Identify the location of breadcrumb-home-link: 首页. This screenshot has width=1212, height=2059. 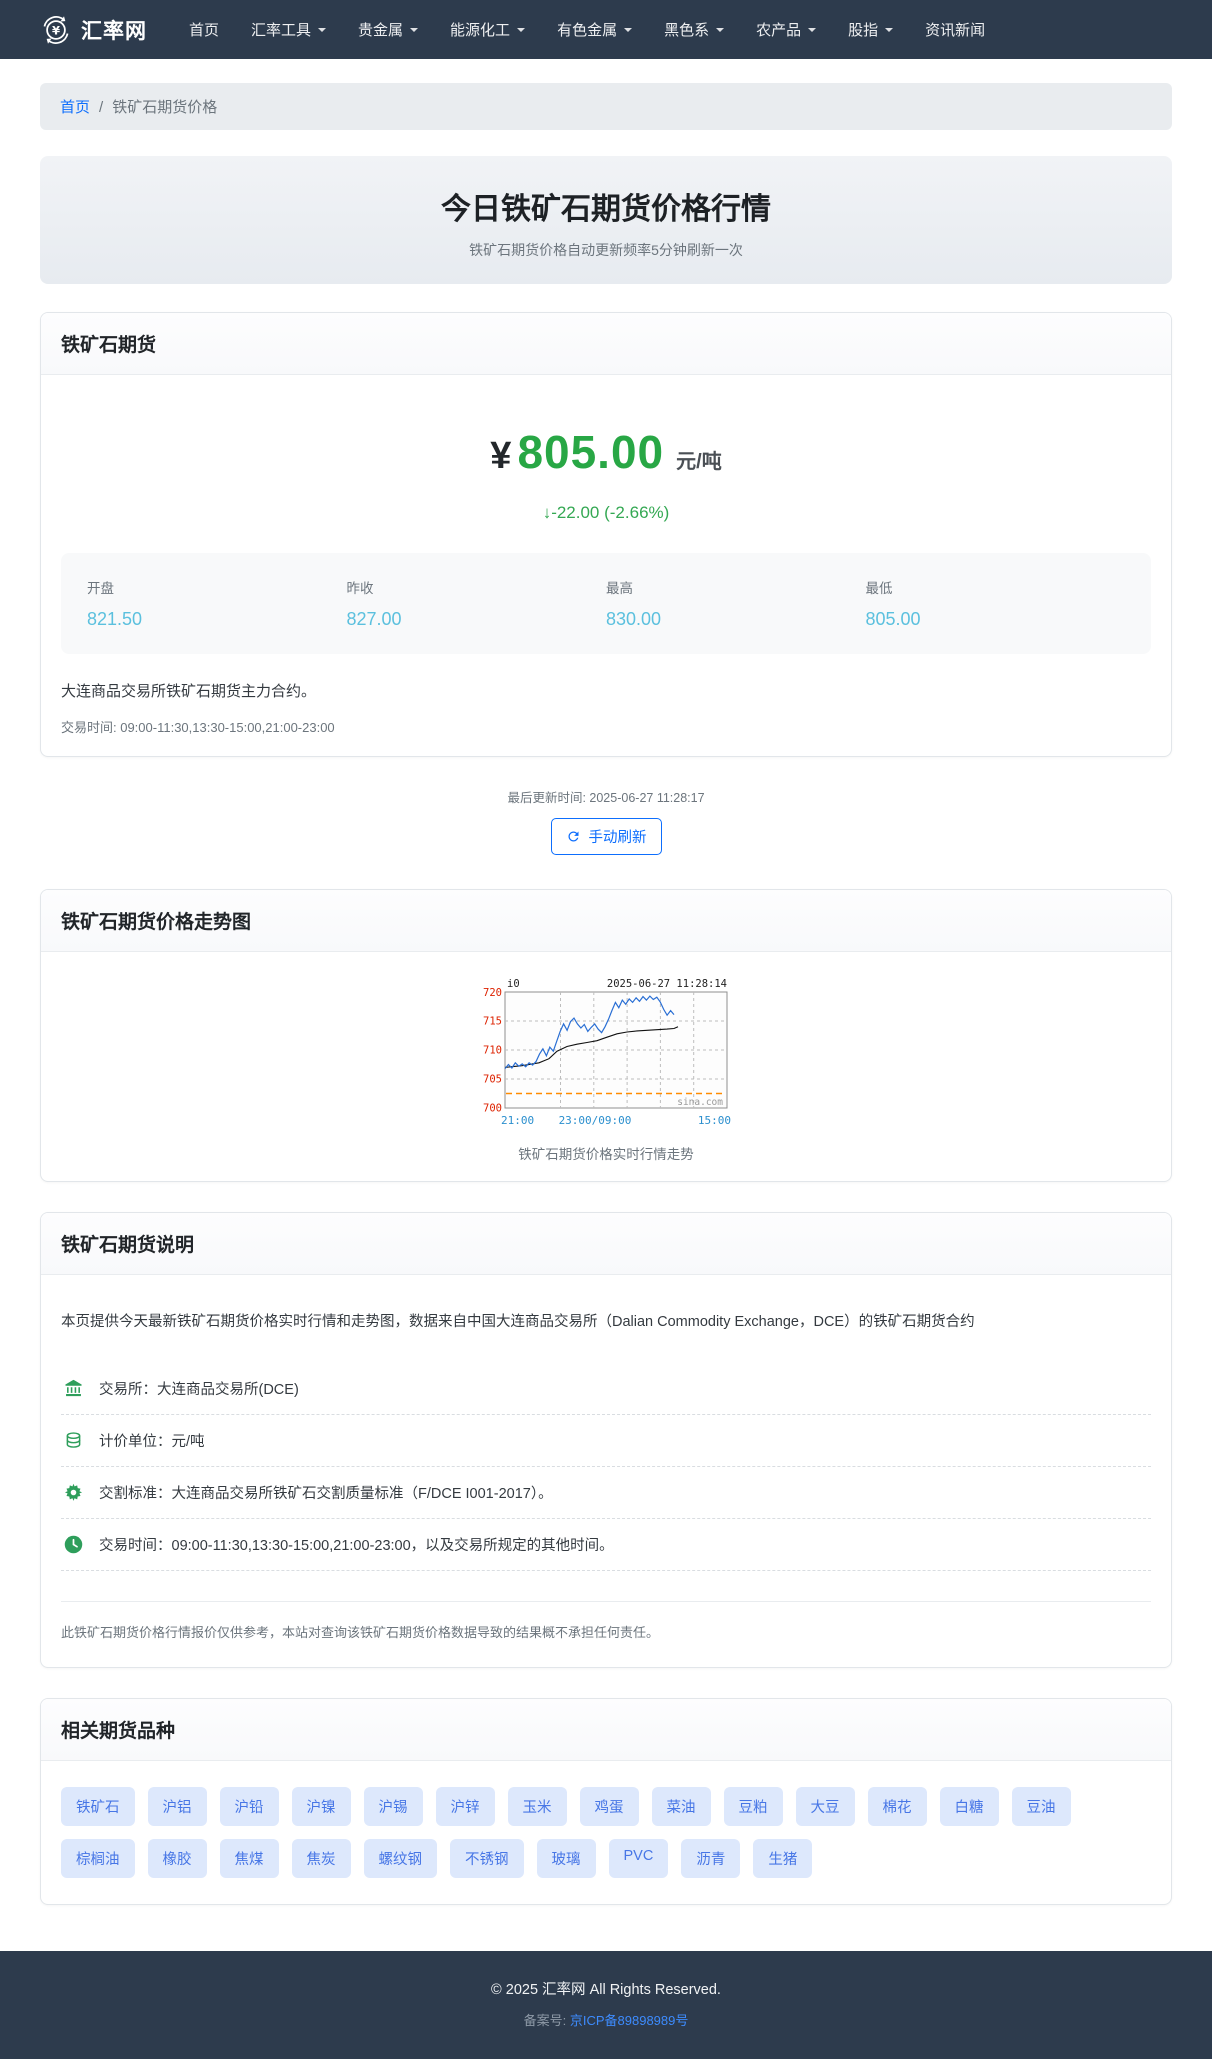
(75, 107).